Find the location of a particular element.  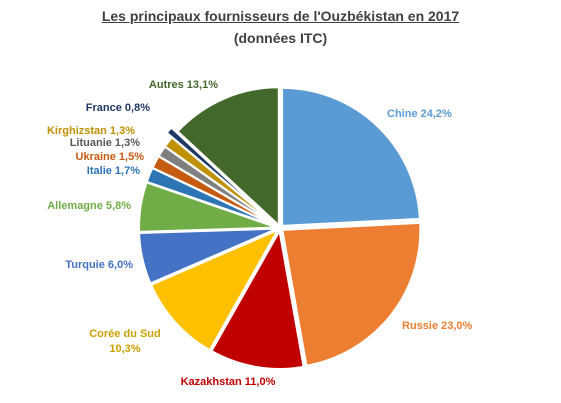

slice-label: Corée du Sud 10,3% is located at coordinates (125, 341).